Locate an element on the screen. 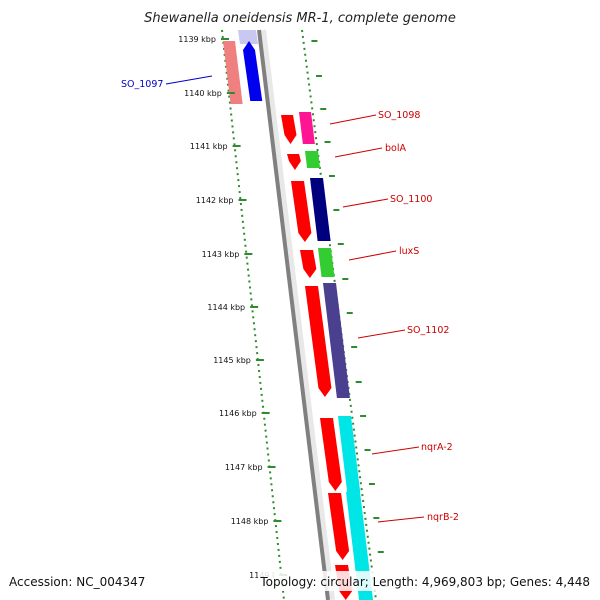 This screenshot has height=600, width=600. gene-label: SO_1102 is located at coordinates (428, 330).